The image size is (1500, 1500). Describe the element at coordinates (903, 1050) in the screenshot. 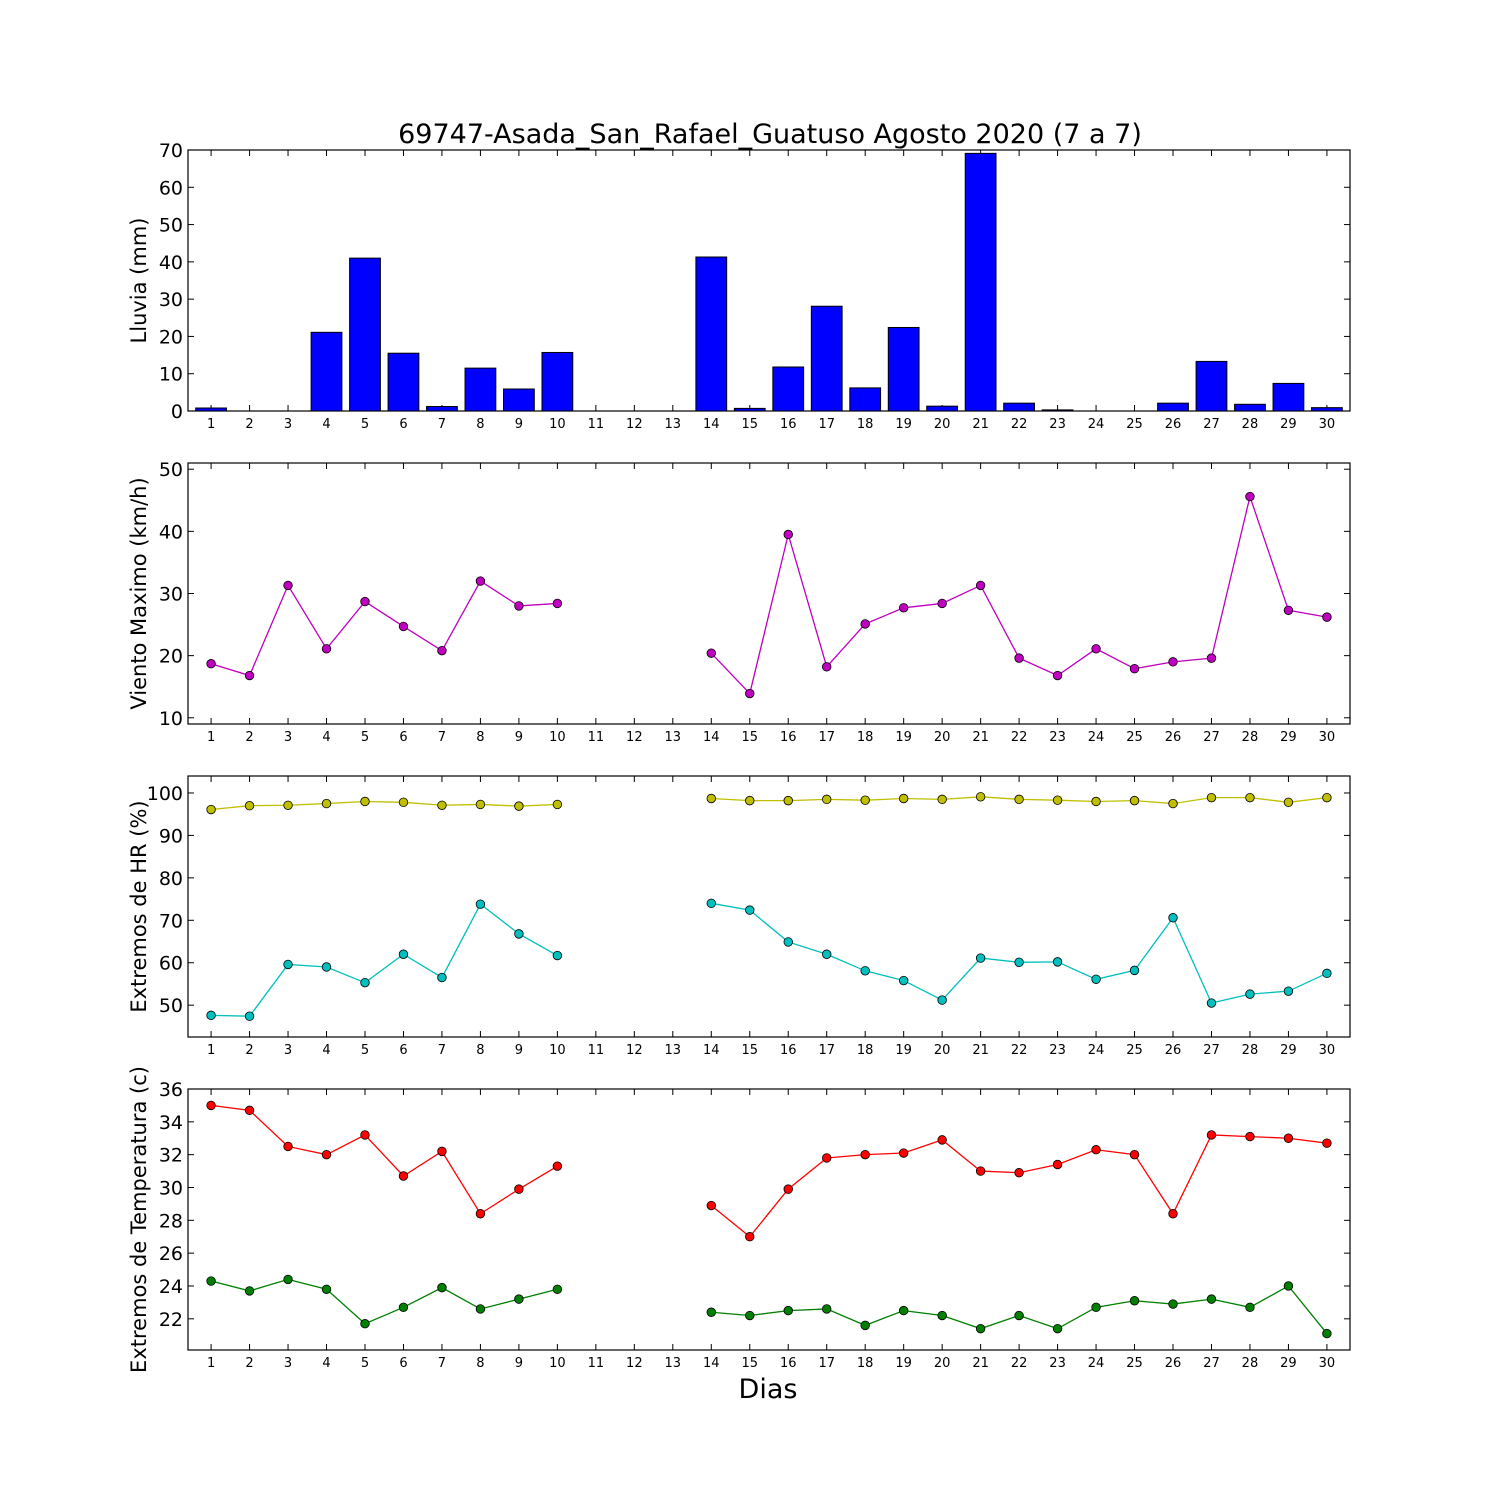

I see `x-tick-label: 19` at that location.